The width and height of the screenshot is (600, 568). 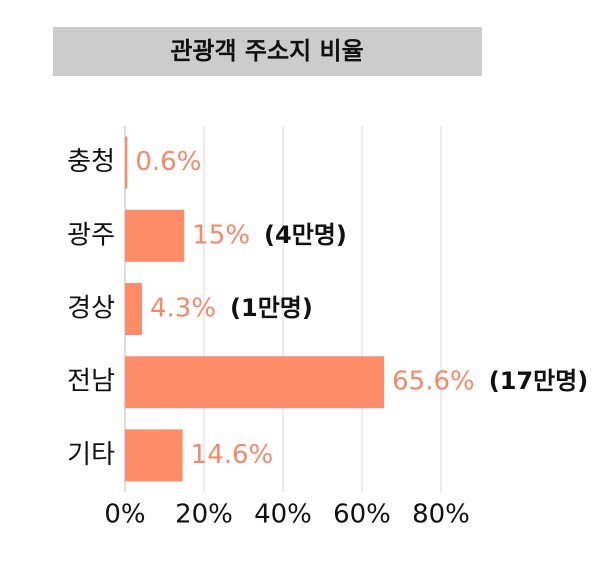 What do you see at coordinates (204, 515) in the screenshot?
I see `x-tick-label: 20%` at bounding box center [204, 515].